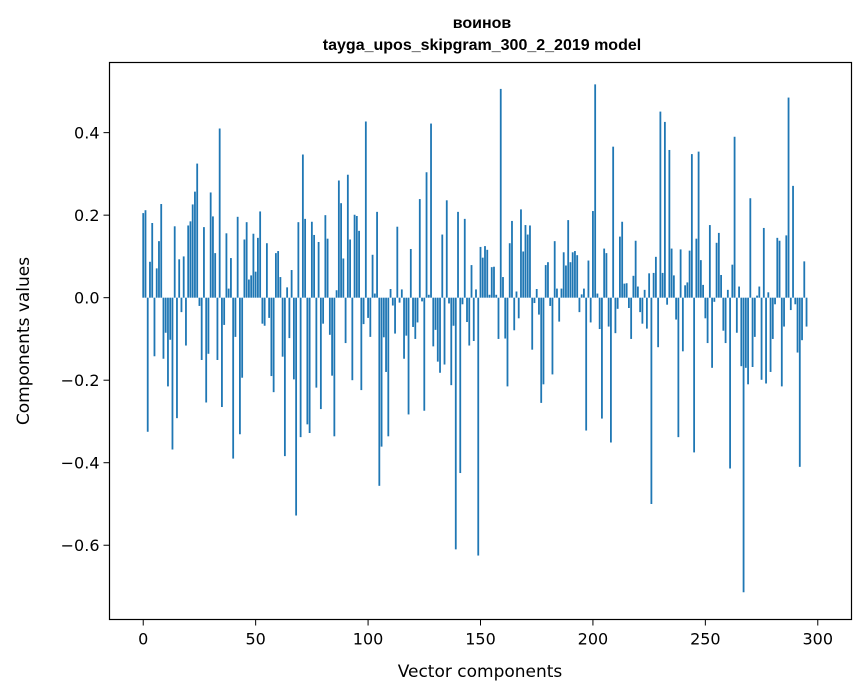 This screenshot has height=696, width=867. Describe the element at coordinates (80, 463) in the screenshot. I see `y-tick-label: −0.4` at that location.